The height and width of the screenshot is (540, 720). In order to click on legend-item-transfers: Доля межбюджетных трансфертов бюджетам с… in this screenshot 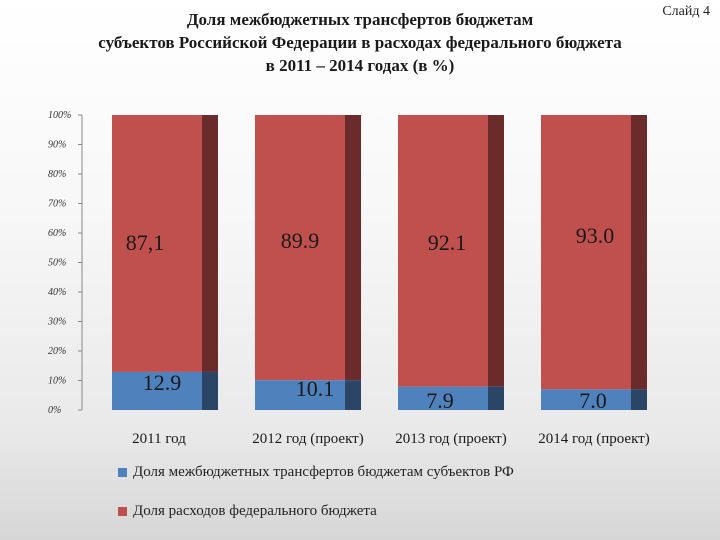, I will do `click(316, 472)`.